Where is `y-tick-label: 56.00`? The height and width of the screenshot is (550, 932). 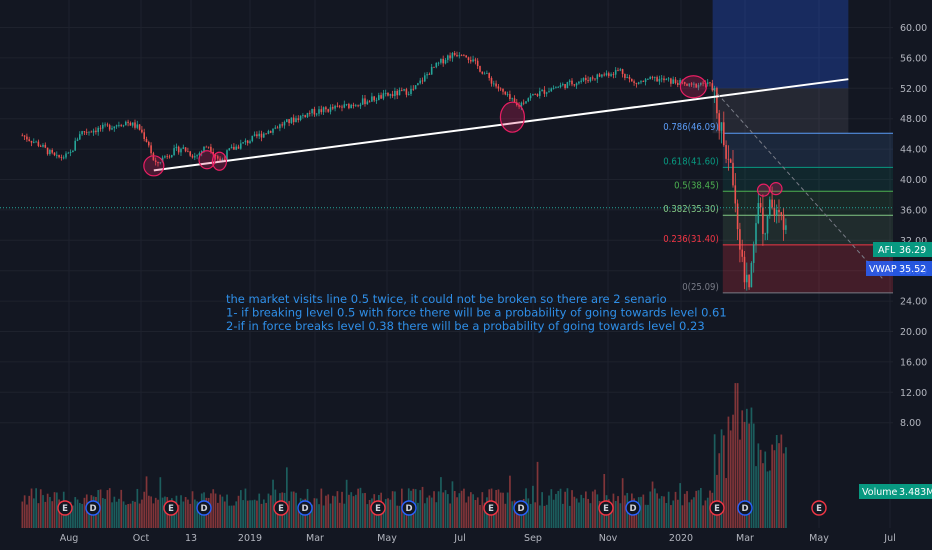 y-tick-label: 56.00 is located at coordinates (913, 58).